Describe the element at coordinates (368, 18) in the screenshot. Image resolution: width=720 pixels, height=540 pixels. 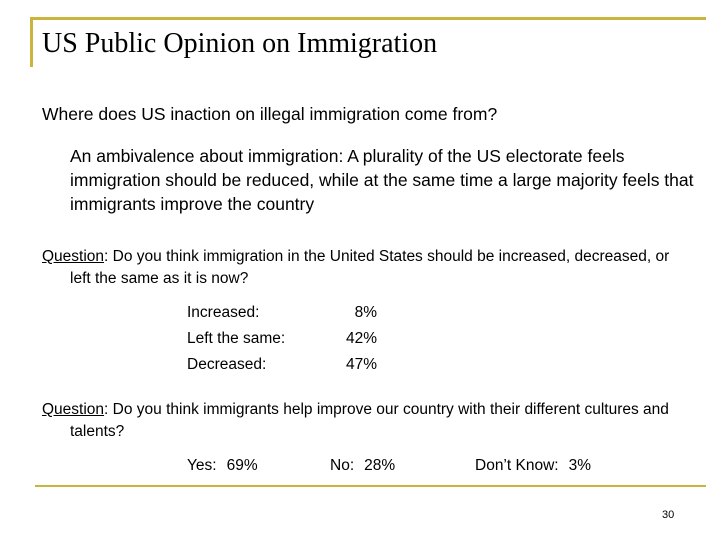
I see `top-border-rule` at that location.